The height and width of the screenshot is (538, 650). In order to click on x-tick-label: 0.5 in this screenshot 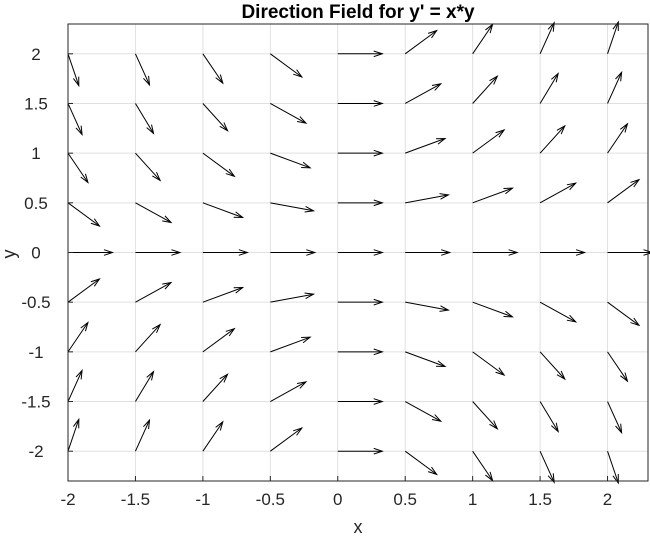, I will do `click(405, 499)`.